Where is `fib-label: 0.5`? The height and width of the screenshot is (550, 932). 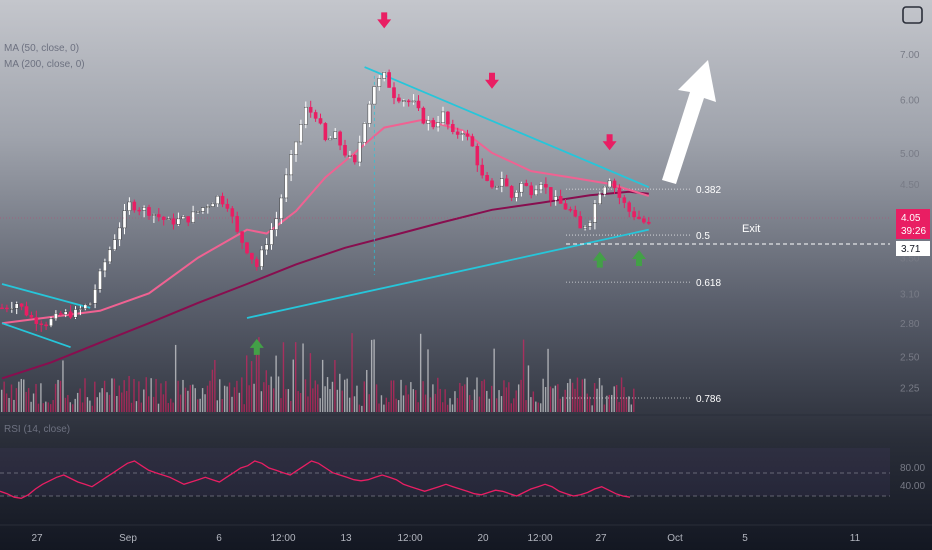 fib-label: 0.5 is located at coordinates (703, 236).